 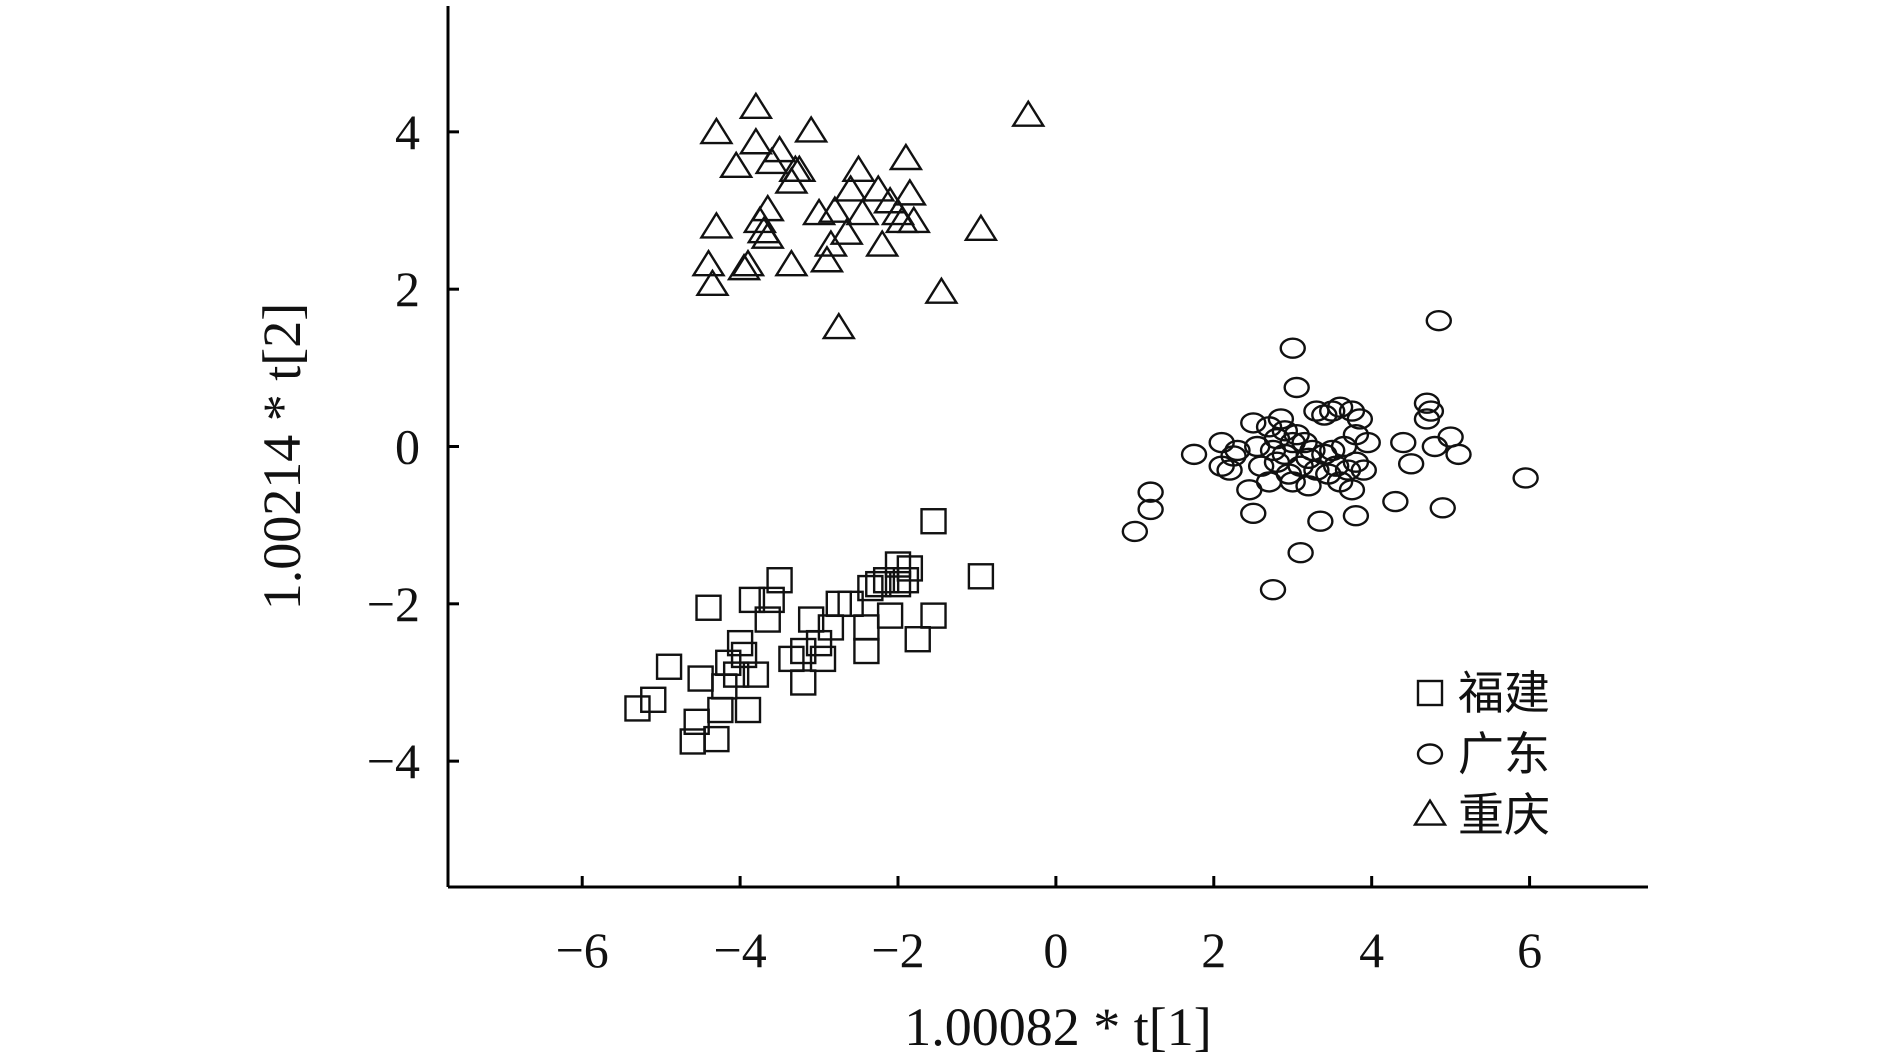 I want to click on y-tick-label: 2, so click(x=407, y=289).